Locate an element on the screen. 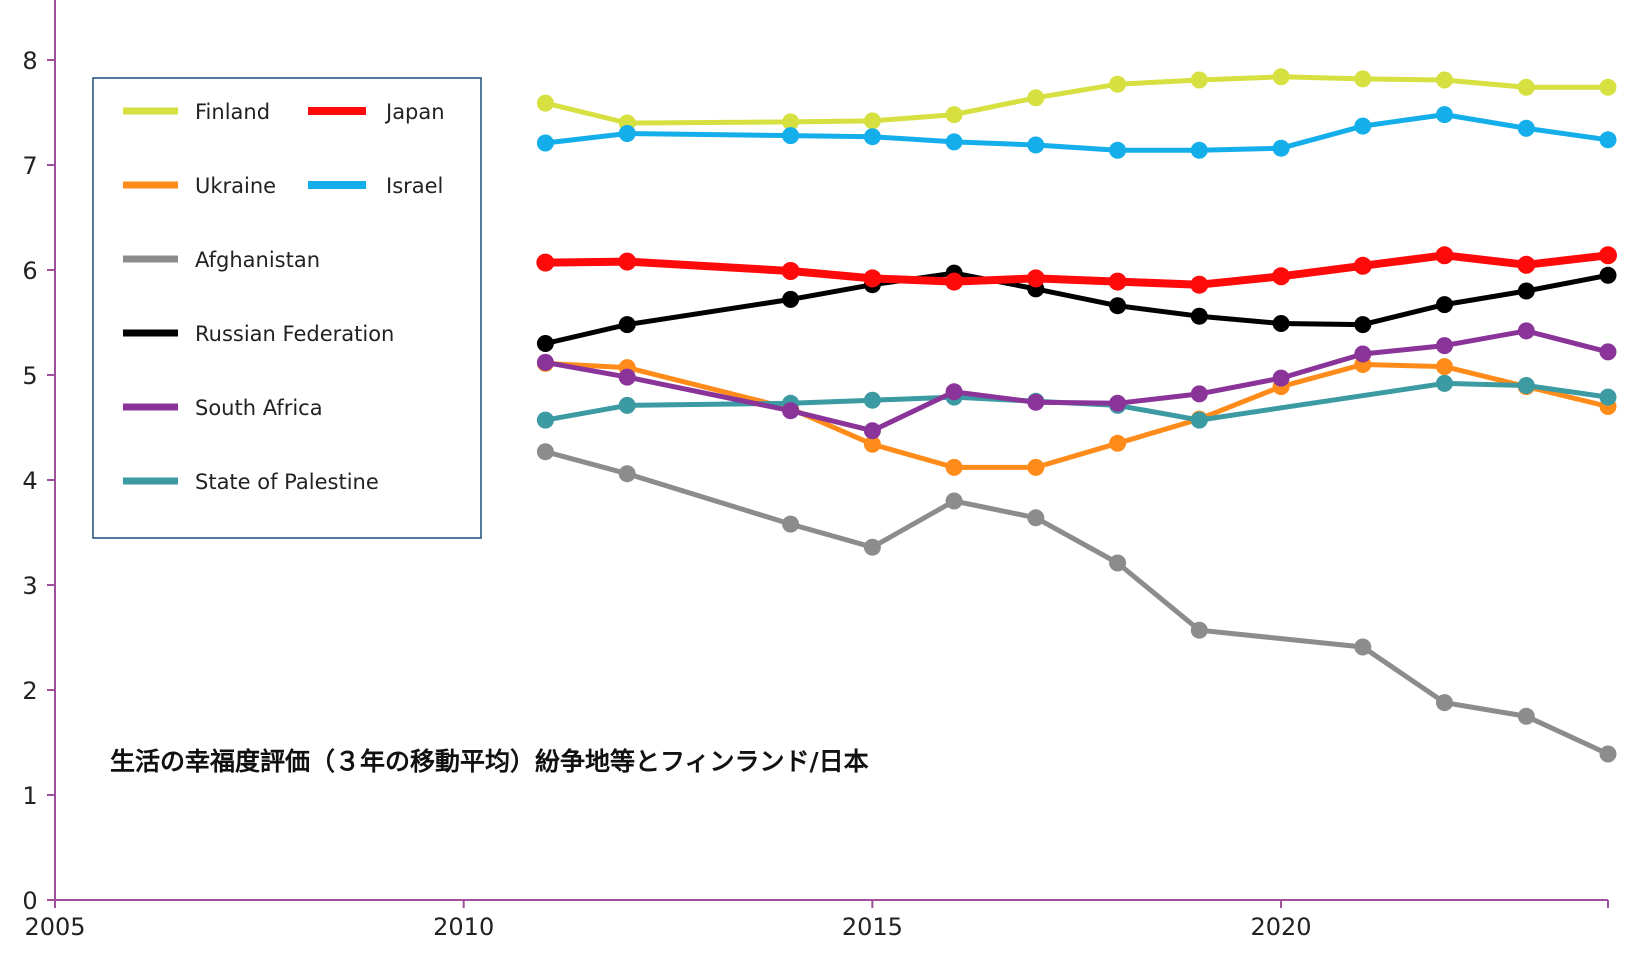 The width and height of the screenshot is (1644, 953). legend-label-japan: Japan is located at coordinates (414, 112).